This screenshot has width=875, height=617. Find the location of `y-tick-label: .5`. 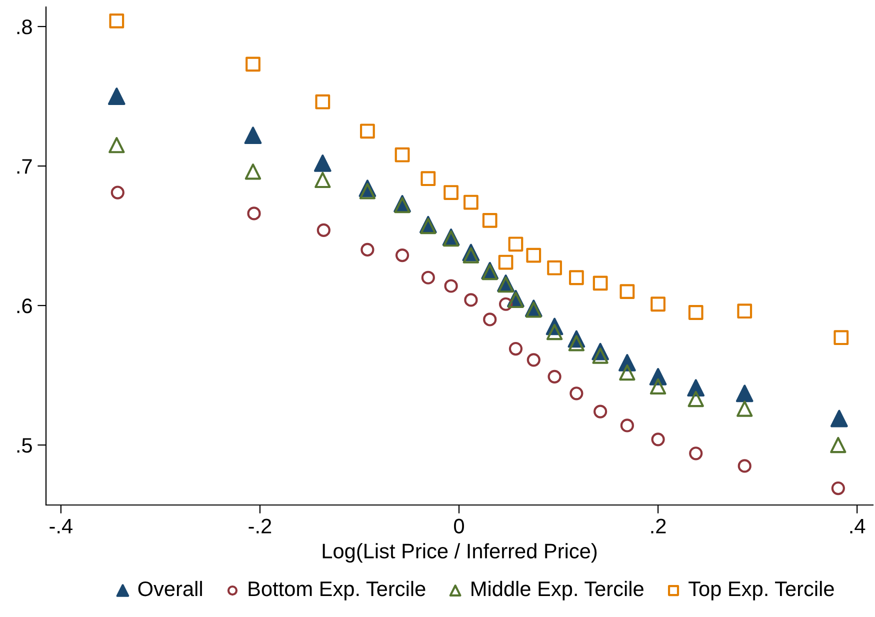

y-tick-label: .5 is located at coordinates (24, 445).